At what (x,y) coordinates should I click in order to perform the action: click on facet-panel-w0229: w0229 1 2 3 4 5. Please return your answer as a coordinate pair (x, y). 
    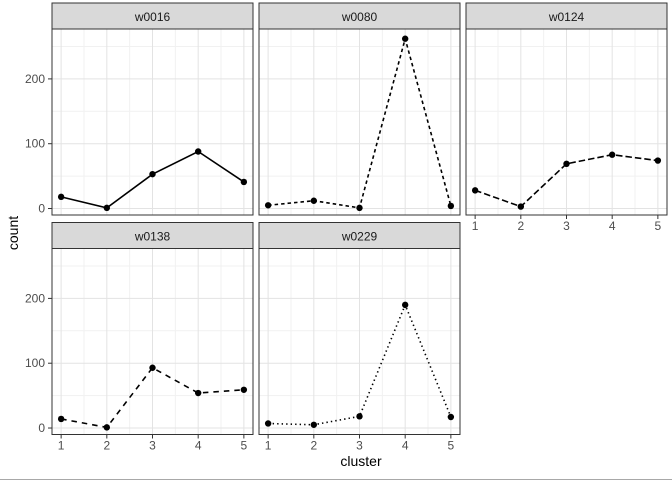
    Looking at the image, I should click on (359, 337).